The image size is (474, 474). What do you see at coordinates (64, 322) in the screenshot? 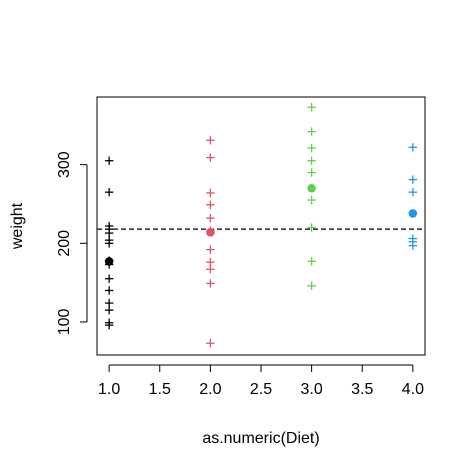
I see `y-tick-label: 100` at bounding box center [64, 322].